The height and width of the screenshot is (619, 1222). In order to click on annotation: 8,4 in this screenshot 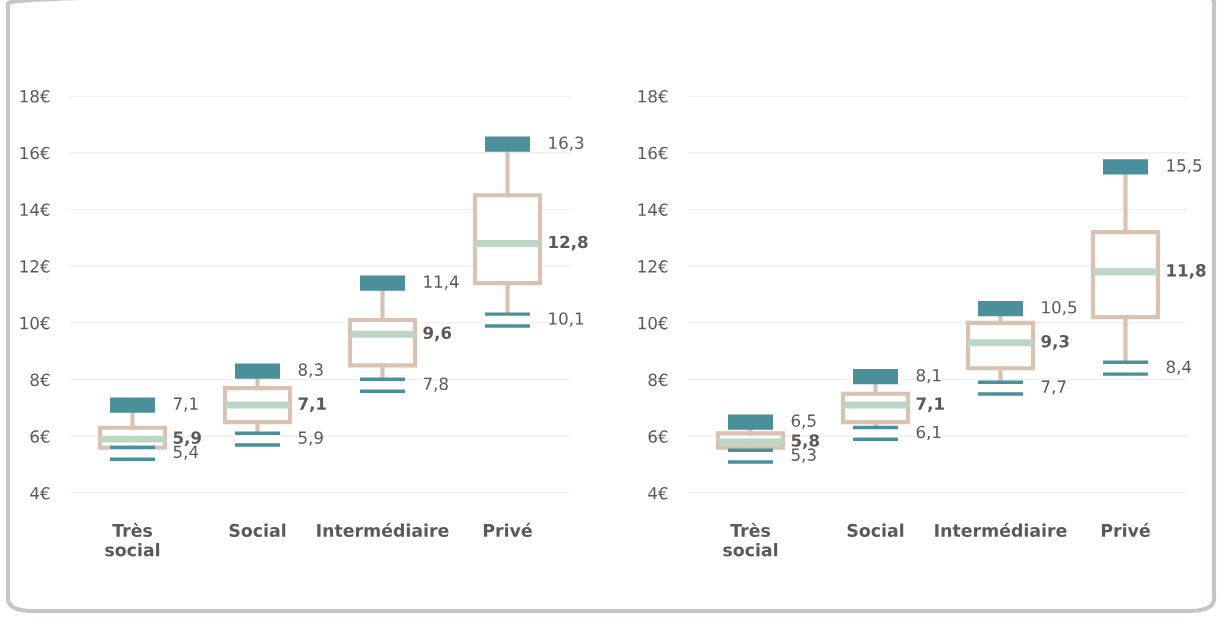, I will do `click(1179, 367)`.